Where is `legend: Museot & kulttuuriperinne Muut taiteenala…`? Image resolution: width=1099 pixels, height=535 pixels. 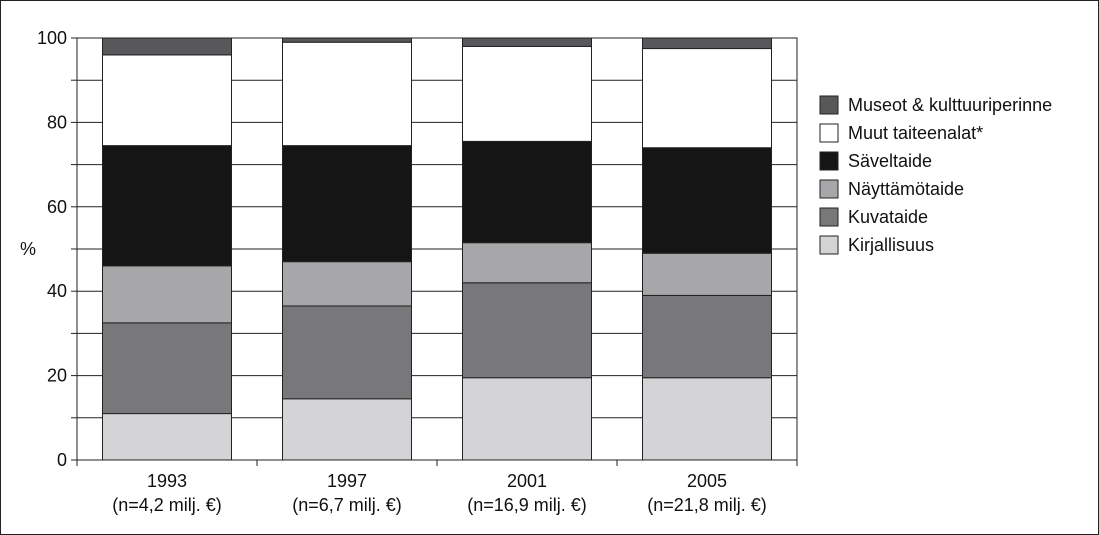
legend: Museot & kulttuuriperinne Muut taiteenala… is located at coordinates (935, 175).